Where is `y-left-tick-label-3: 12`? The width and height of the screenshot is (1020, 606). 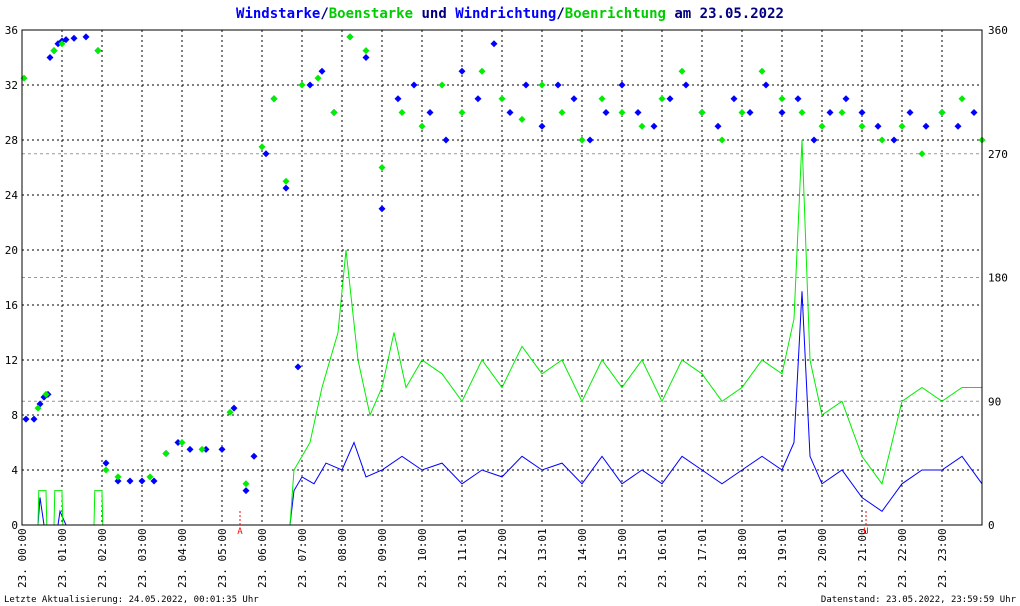
y-left-tick-label-3: 12 is located at coordinates (11, 360).